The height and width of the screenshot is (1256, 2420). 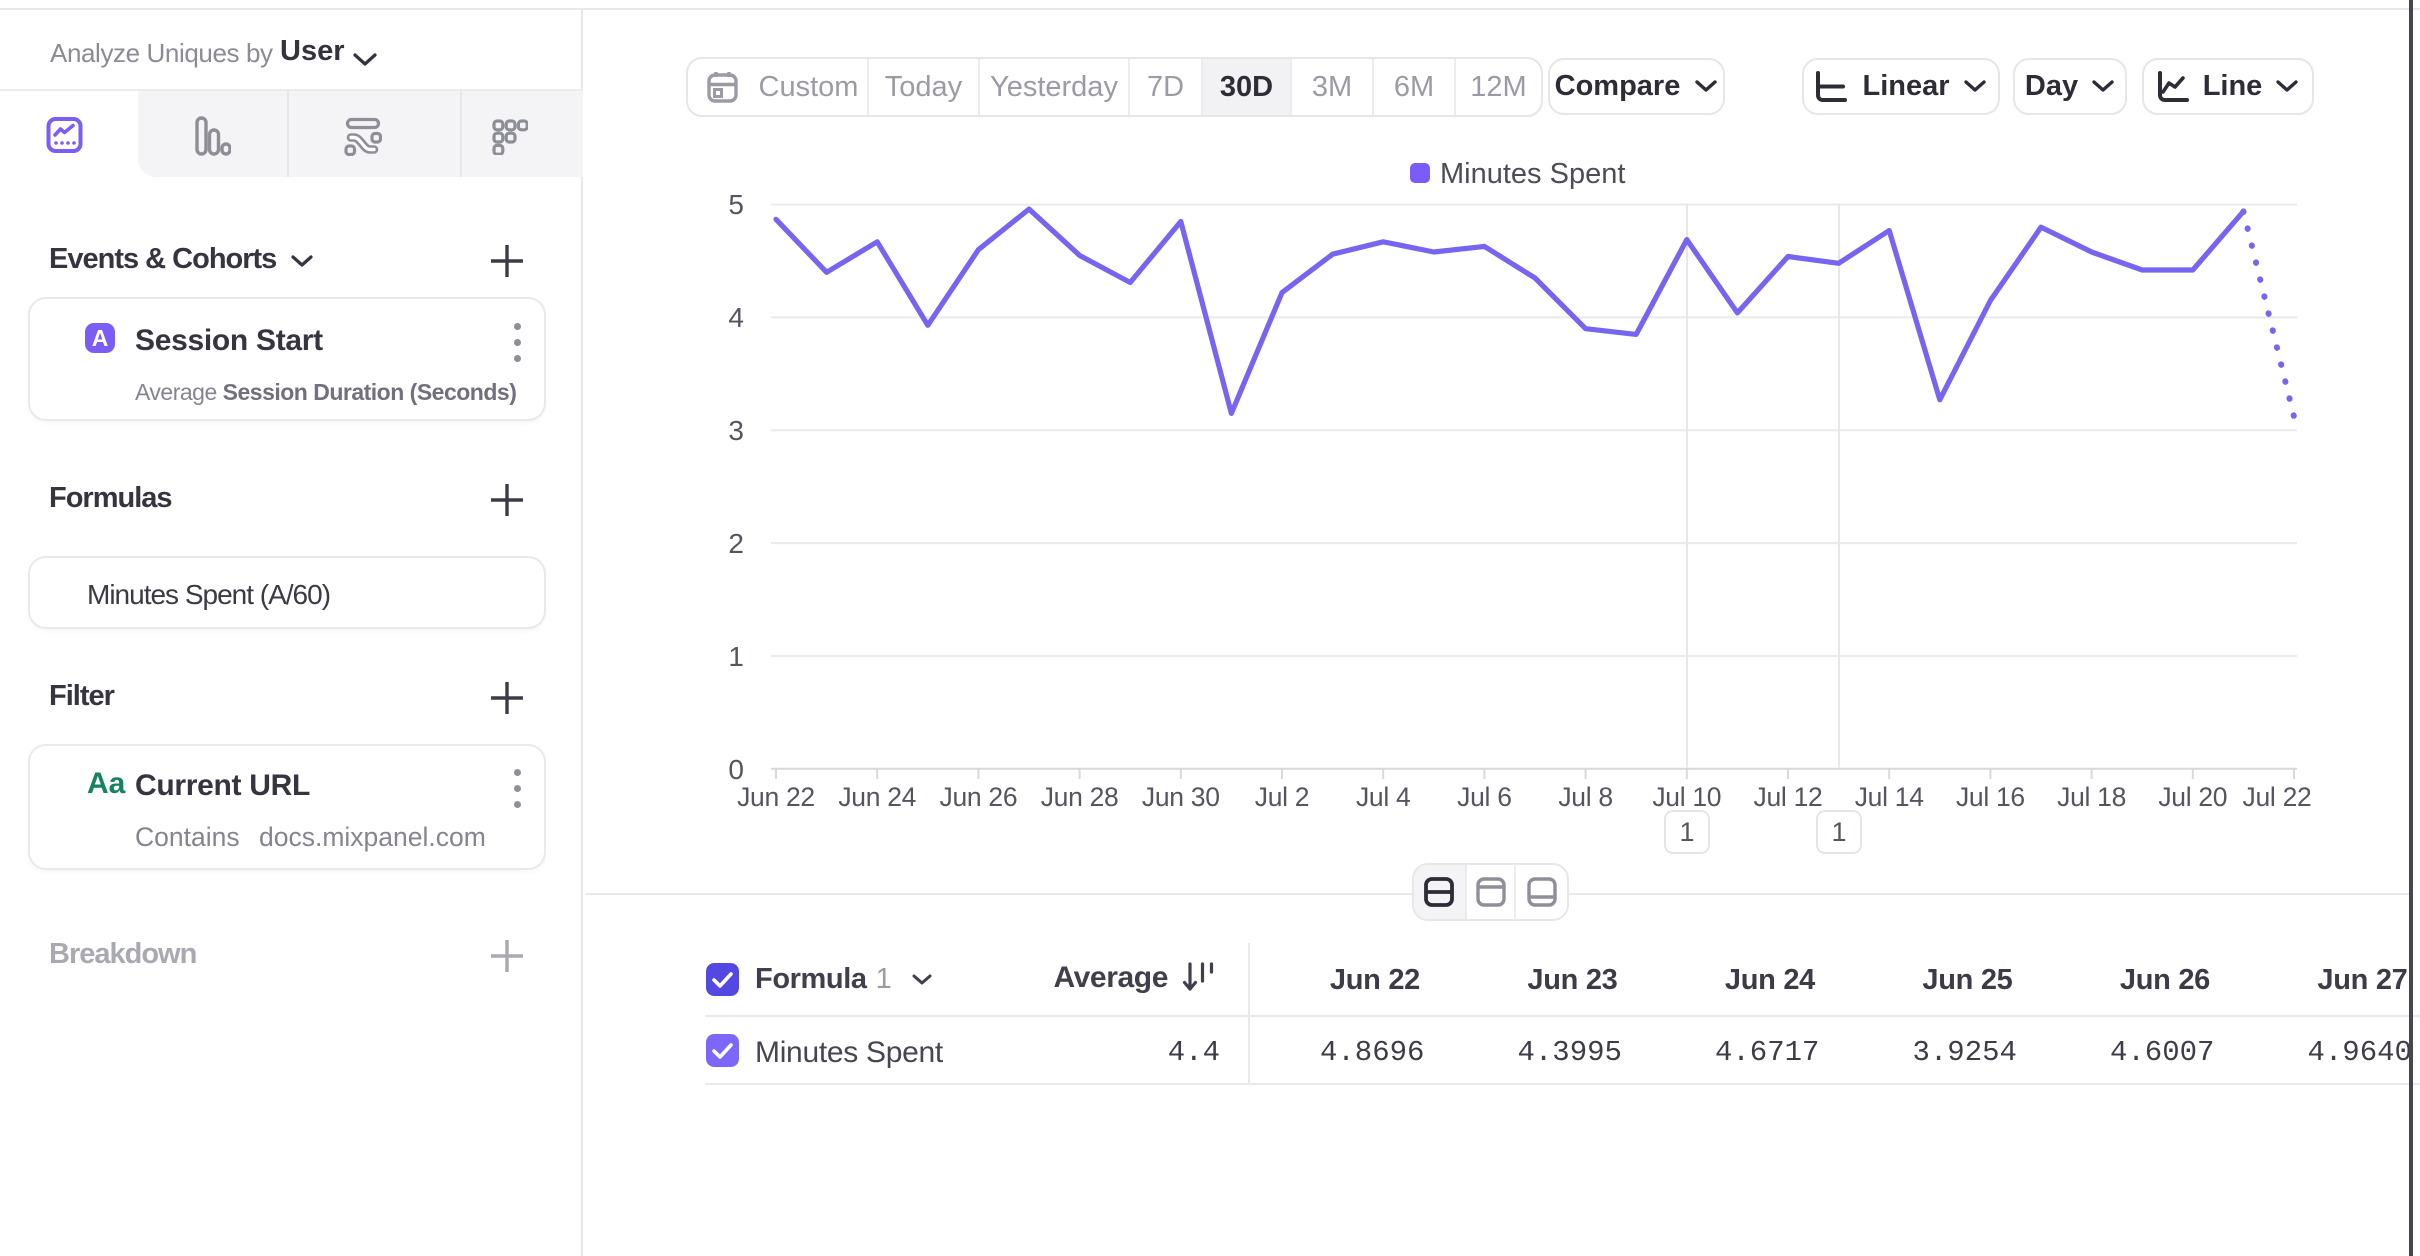 What do you see at coordinates (2091, 797) in the screenshot?
I see `svg-text: Jul 18` at bounding box center [2091, 797].